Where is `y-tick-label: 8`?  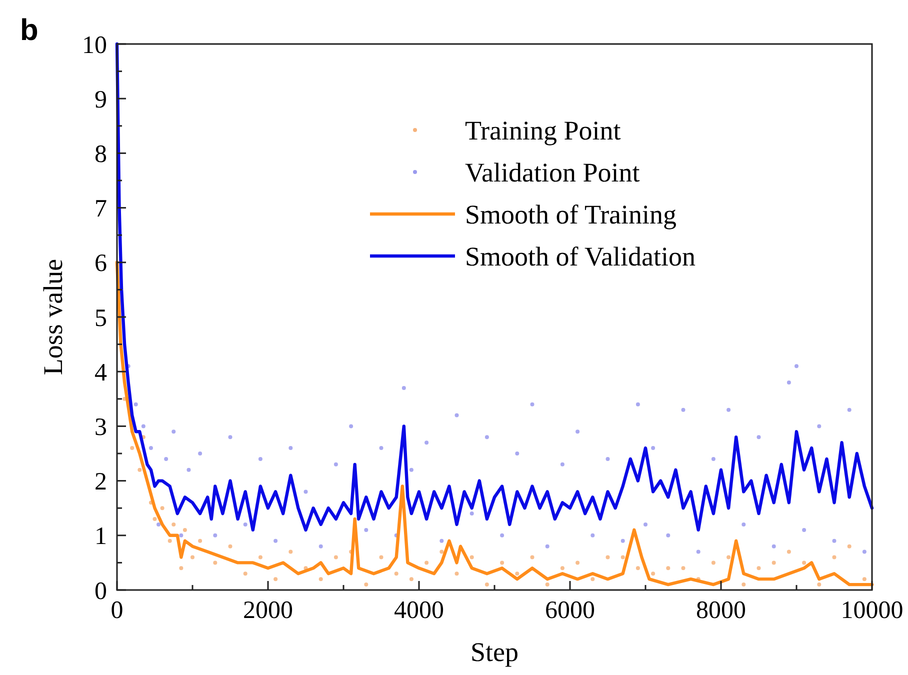 y-tick-label: 8 is located at coordinates (100, 154).